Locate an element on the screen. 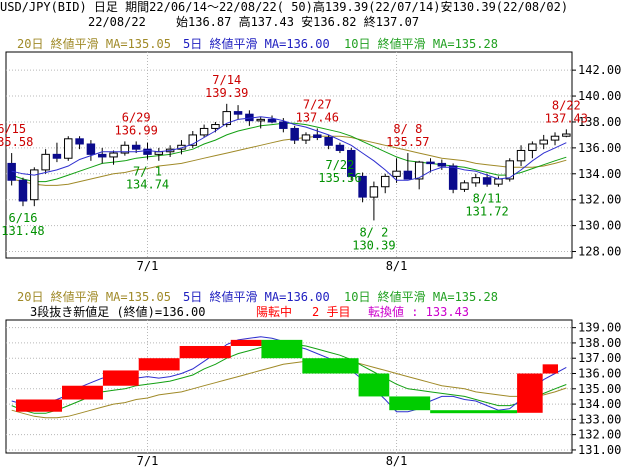  main-y-tick-label: 132.00 is located at coordinates (599, 200).